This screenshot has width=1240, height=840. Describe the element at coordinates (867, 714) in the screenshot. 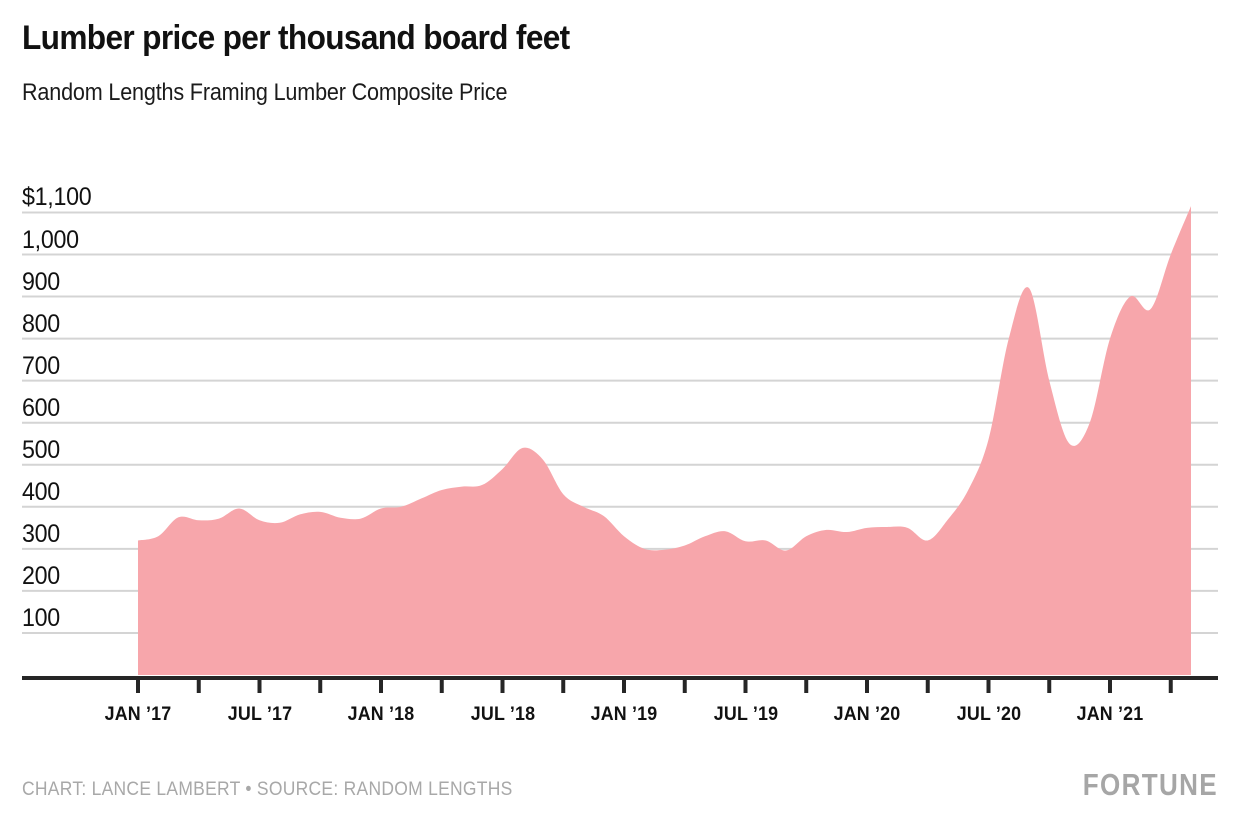

I see `x-axis-tick-label: JAN ’20` at that location.